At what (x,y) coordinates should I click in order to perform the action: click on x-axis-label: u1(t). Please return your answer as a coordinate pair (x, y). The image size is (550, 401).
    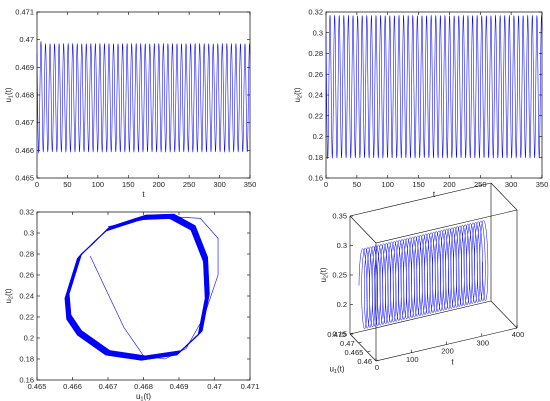
    Looking at the image, I should click on (143, 396).